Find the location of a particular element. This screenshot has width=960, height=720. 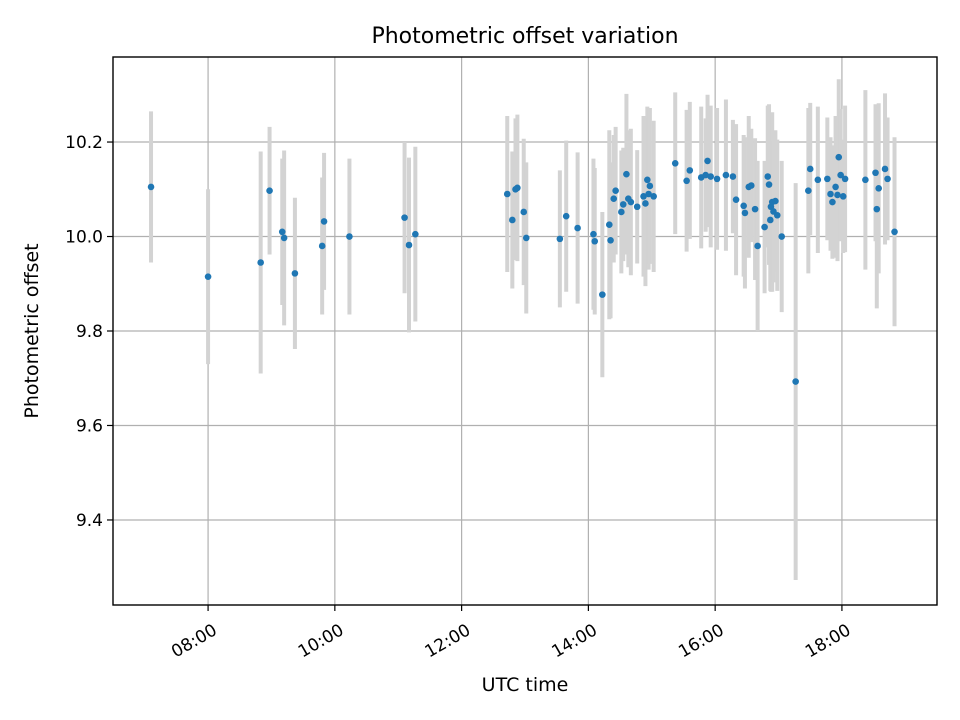

y-tick-label: 10.2 is located at coordinates (84, 143).